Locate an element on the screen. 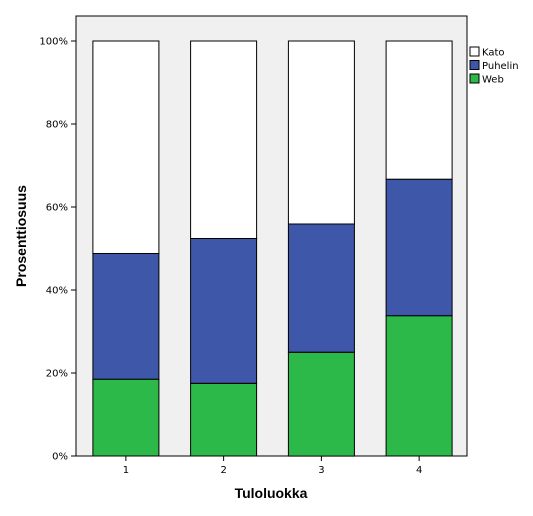 The image size is (533, 516). x-tick-label: 2 is located at coordinates (223, 470).